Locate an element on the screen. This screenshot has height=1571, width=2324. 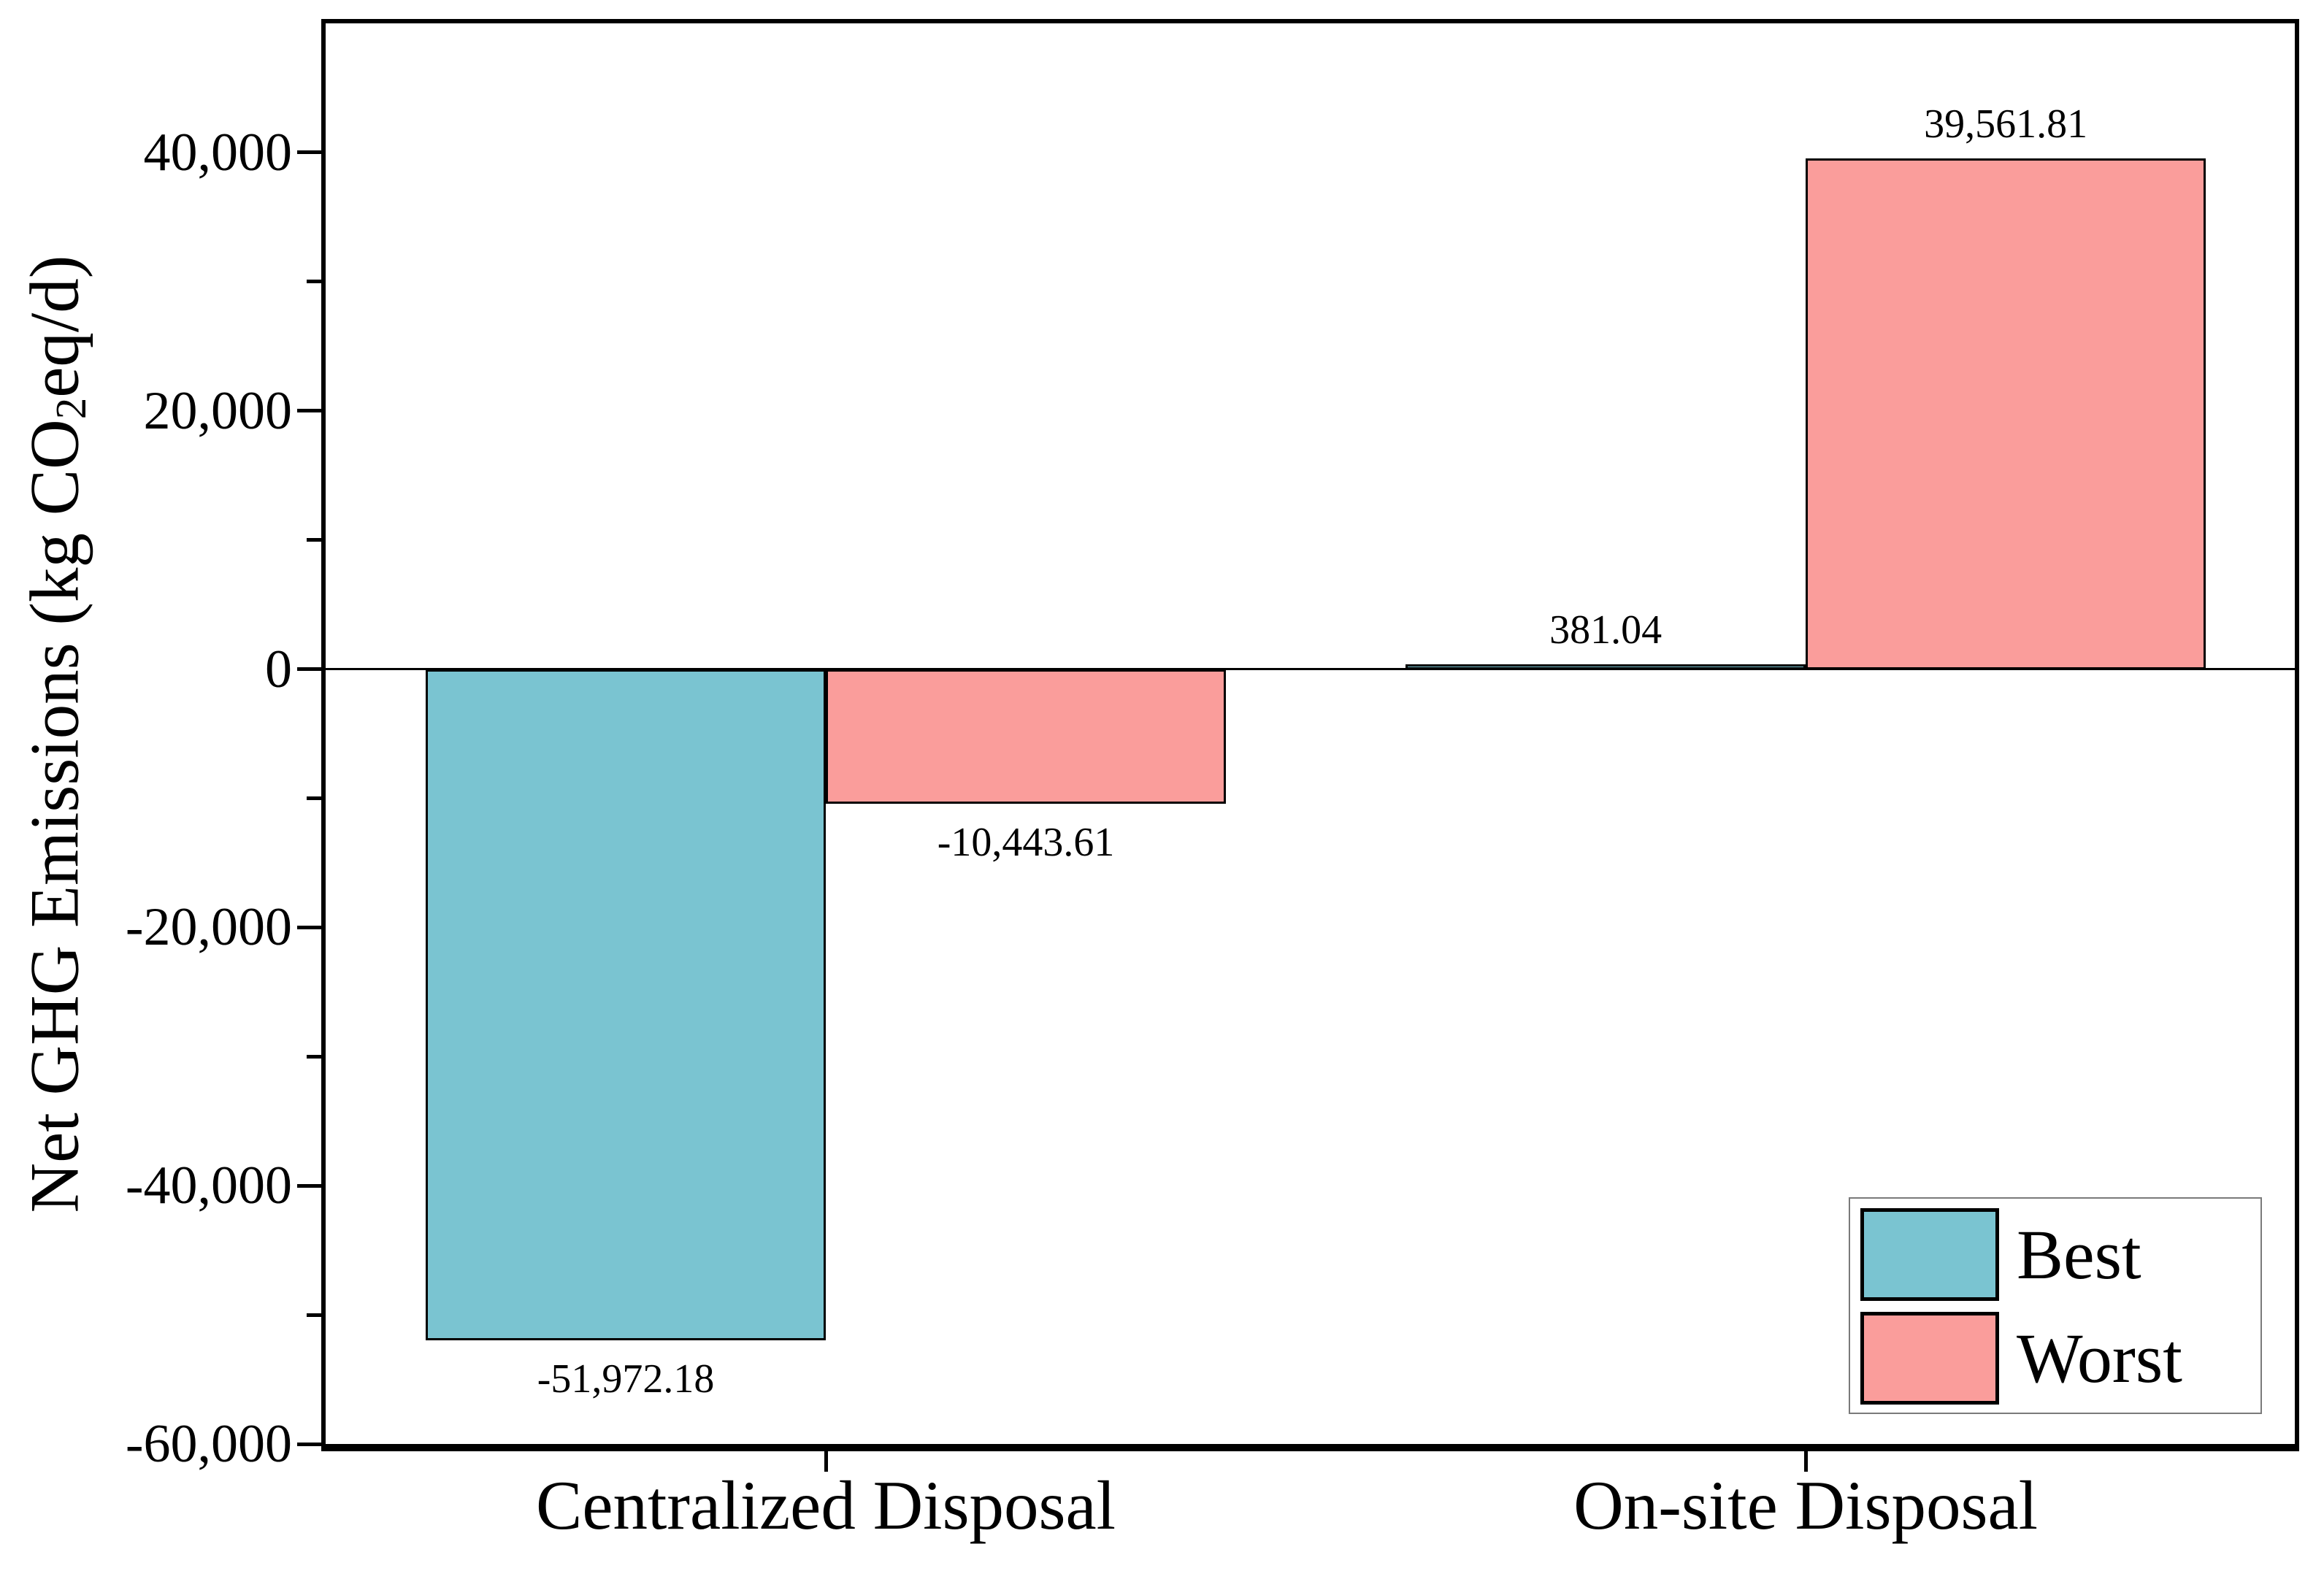
y-axis-title-text: eq/d) is located at coordinates (54, 326).